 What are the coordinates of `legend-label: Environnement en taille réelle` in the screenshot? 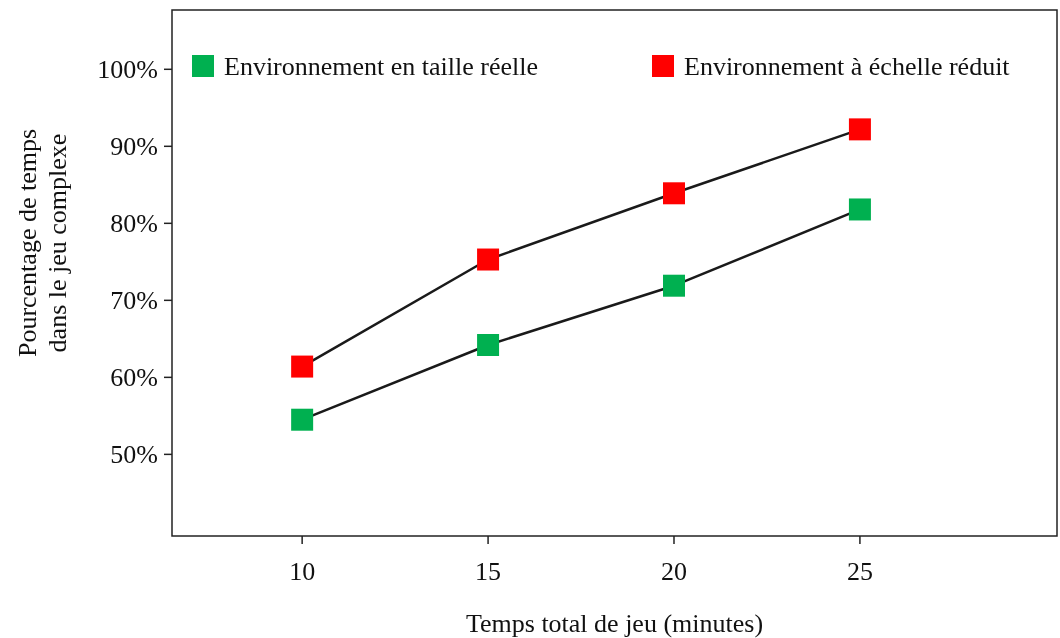 It's located at (381, 67).